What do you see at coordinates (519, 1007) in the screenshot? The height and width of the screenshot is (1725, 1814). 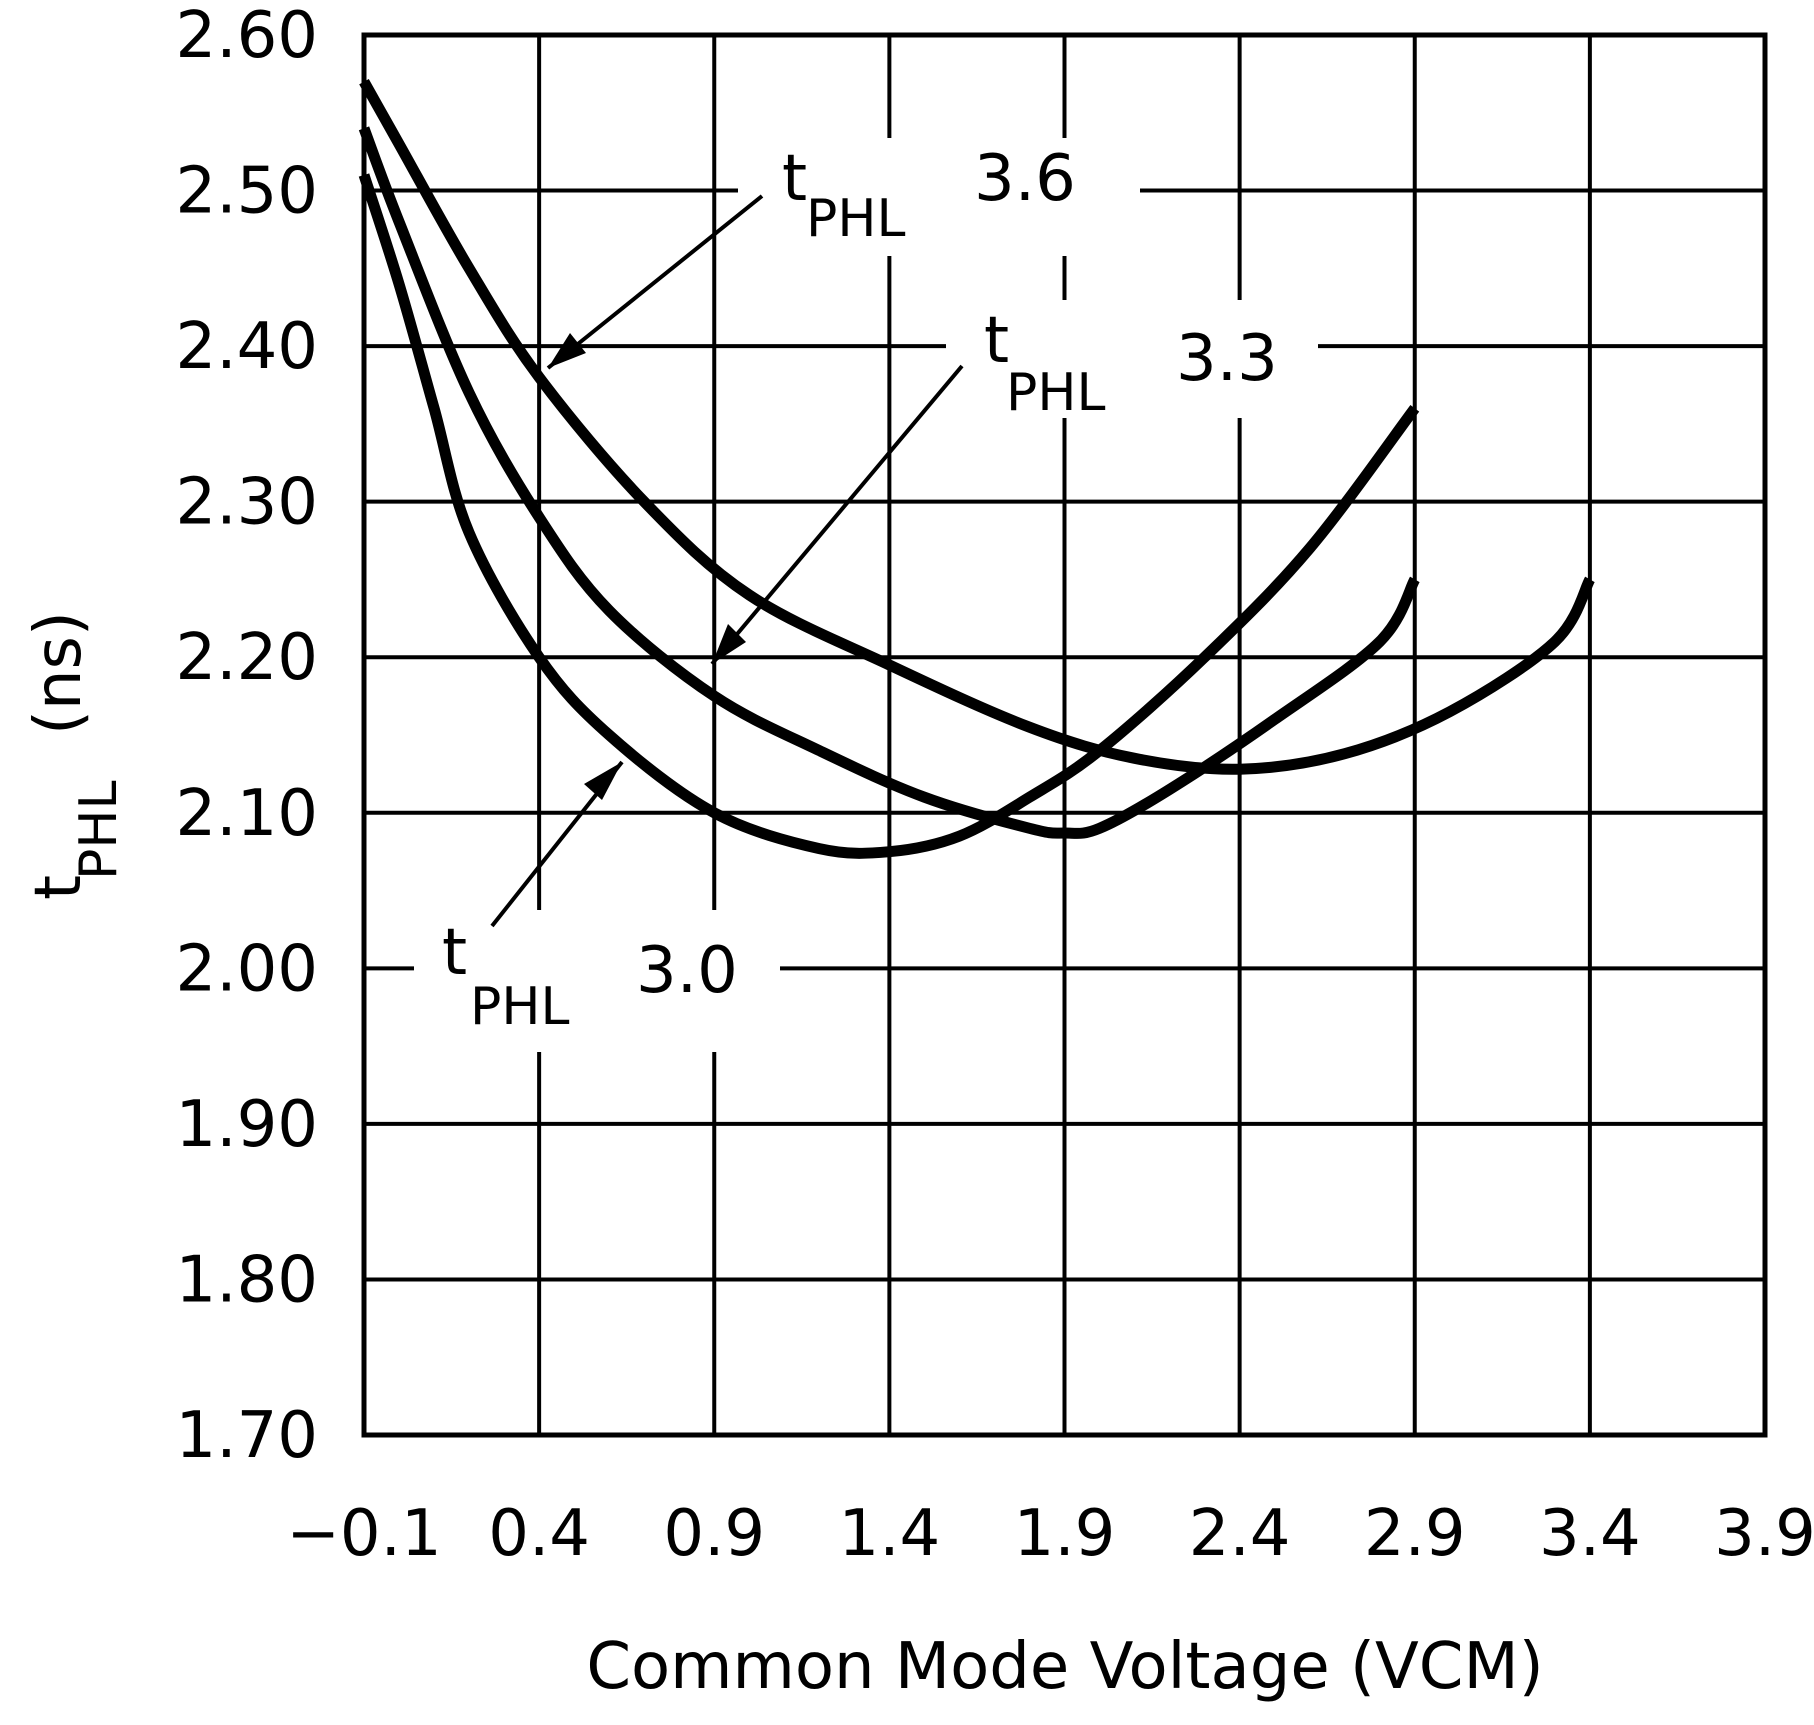 I see `annotation-3-0-phl: PHL` at bounding box center [519, 1007].